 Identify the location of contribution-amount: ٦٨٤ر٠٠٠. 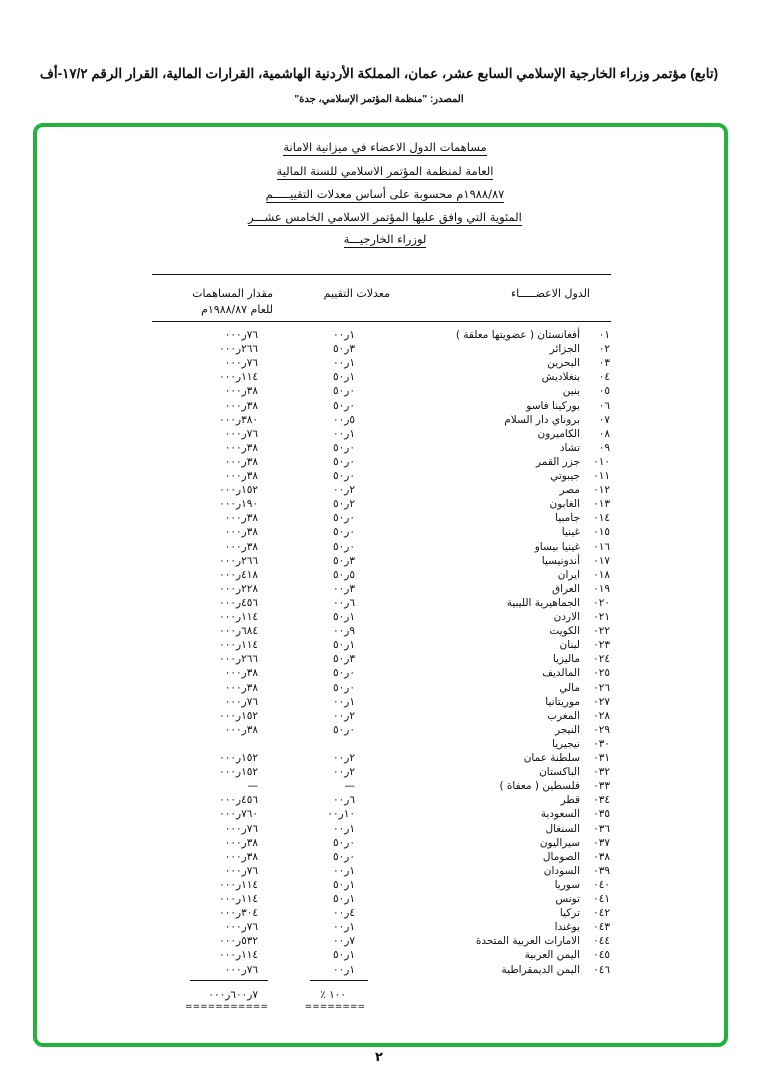
(238, 631).